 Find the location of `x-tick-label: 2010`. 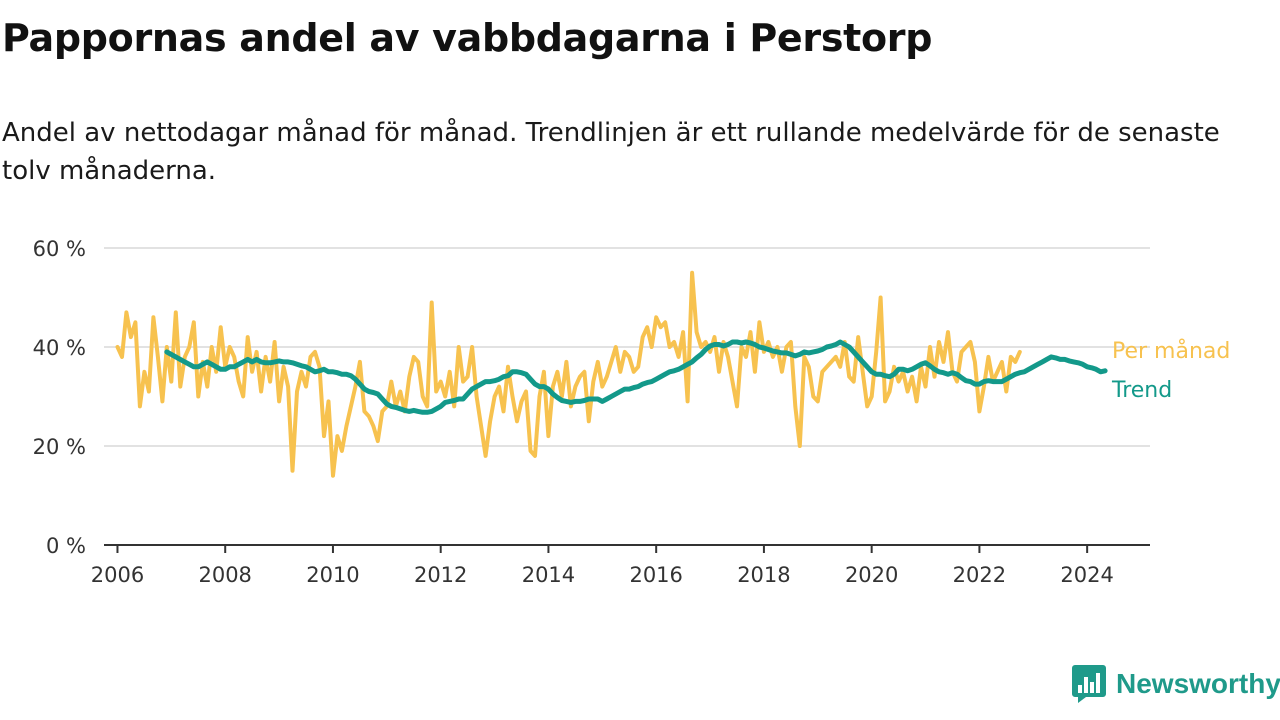

x-tick-label: 2010 is located at coordinates (332, 575).